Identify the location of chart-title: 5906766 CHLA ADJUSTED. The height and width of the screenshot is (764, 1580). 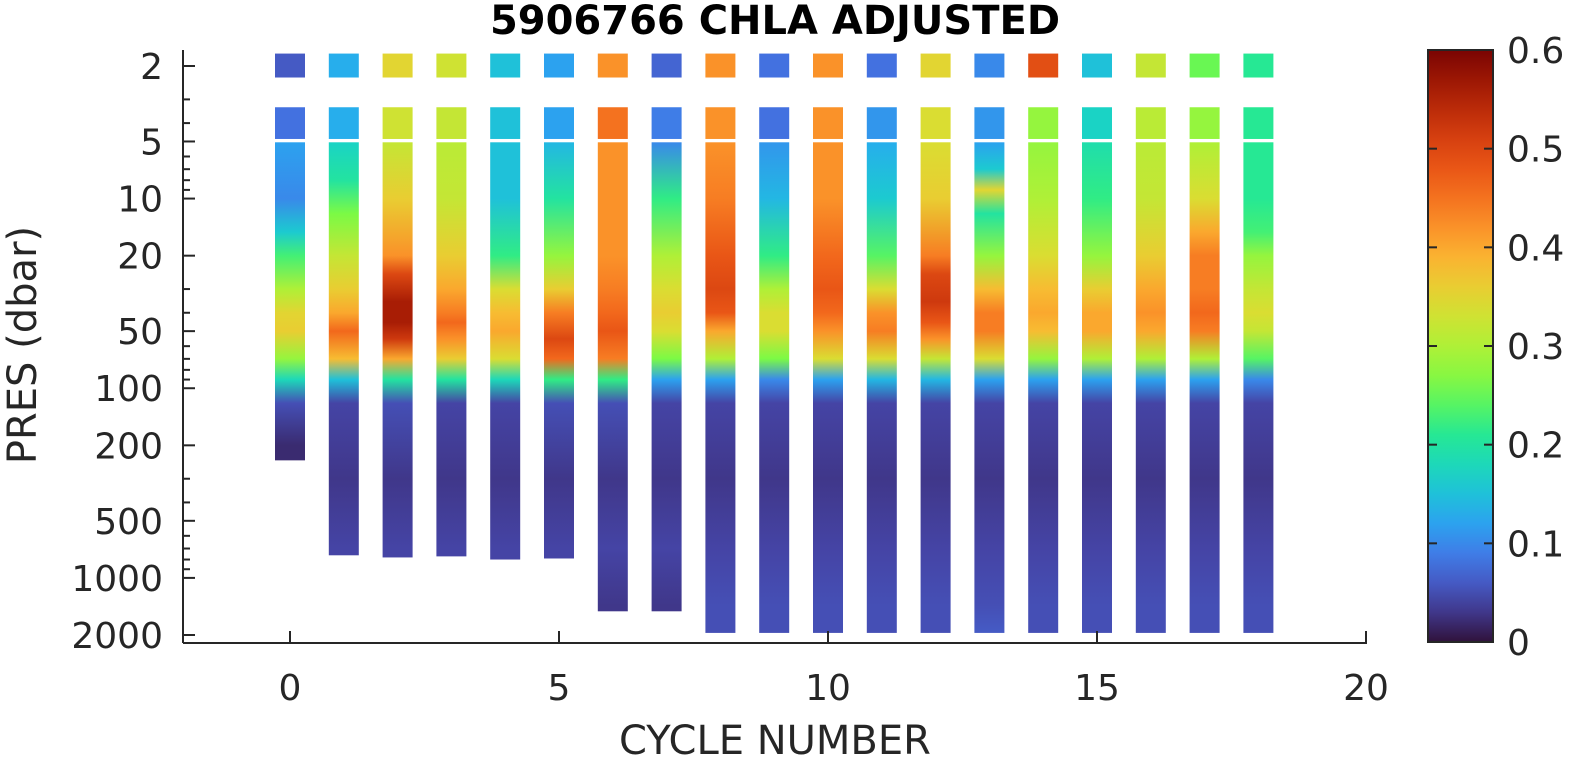
(775, 22).